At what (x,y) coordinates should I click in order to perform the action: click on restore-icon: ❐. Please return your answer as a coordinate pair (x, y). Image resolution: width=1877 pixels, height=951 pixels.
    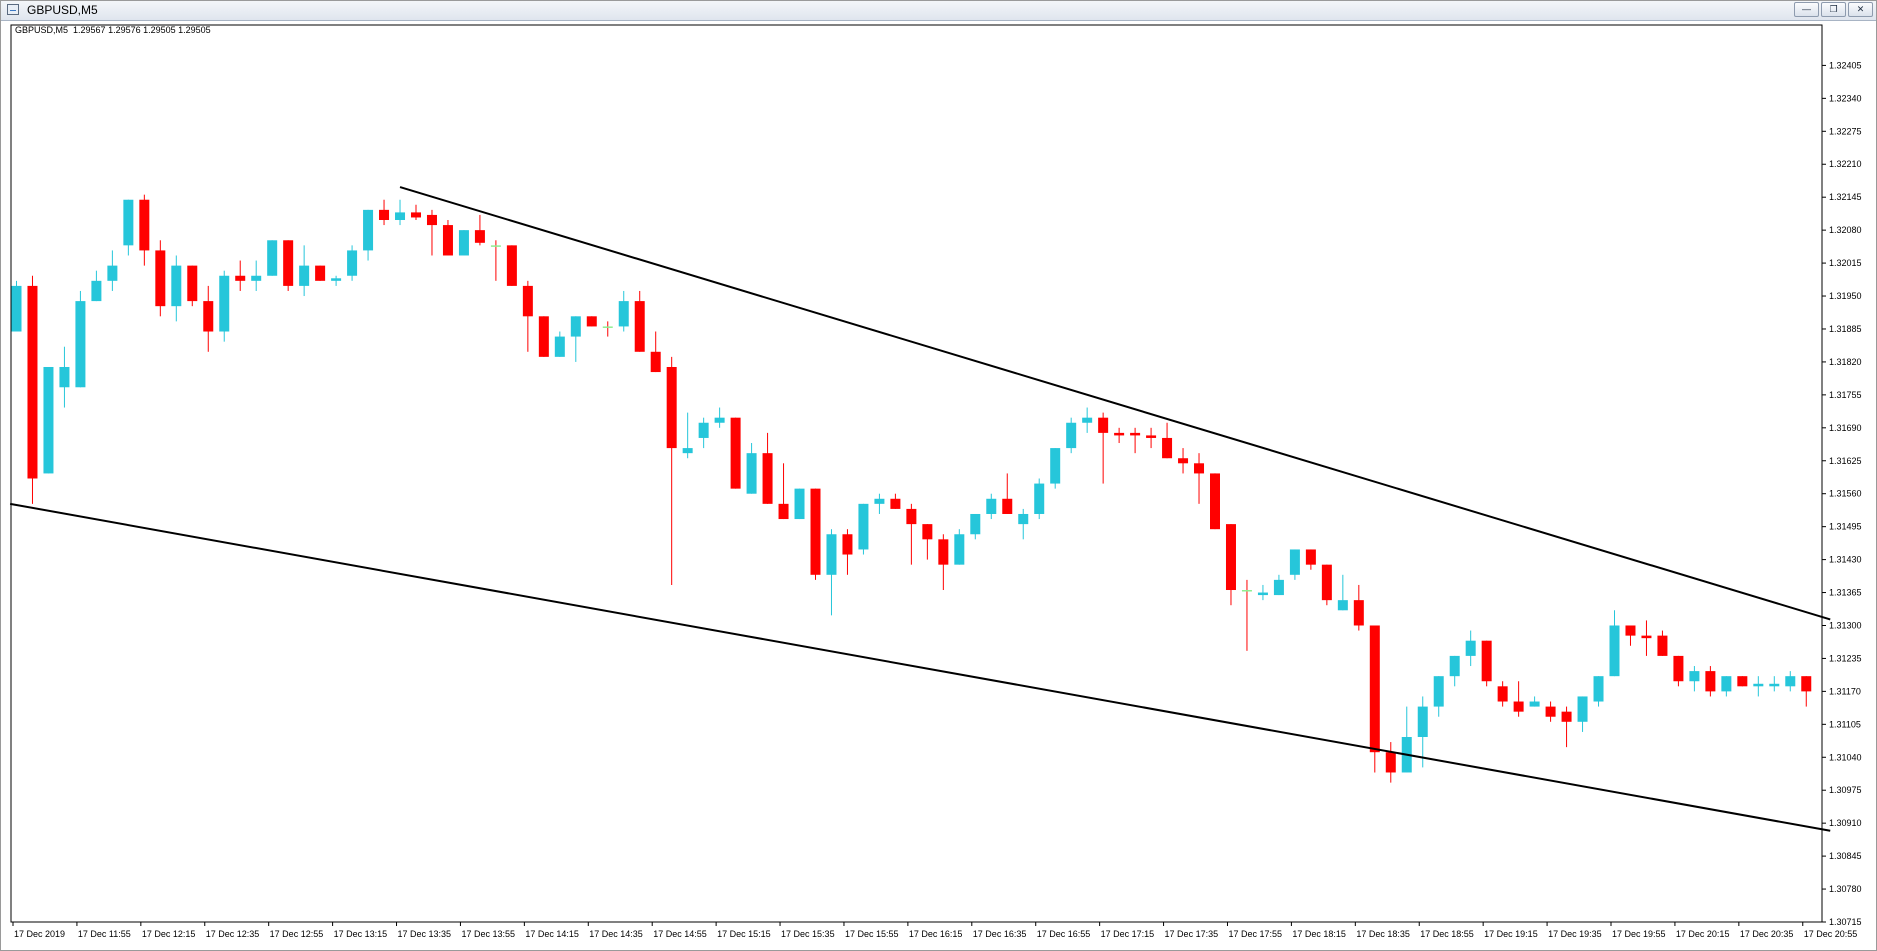
    Looking at the image, I should click on (1833, 9).